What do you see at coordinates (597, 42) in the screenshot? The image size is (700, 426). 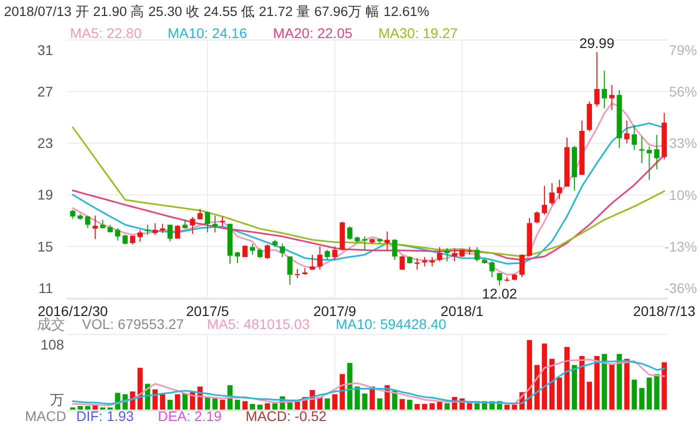 I see `annotation: 29.99` at bounding box center [597, 42].